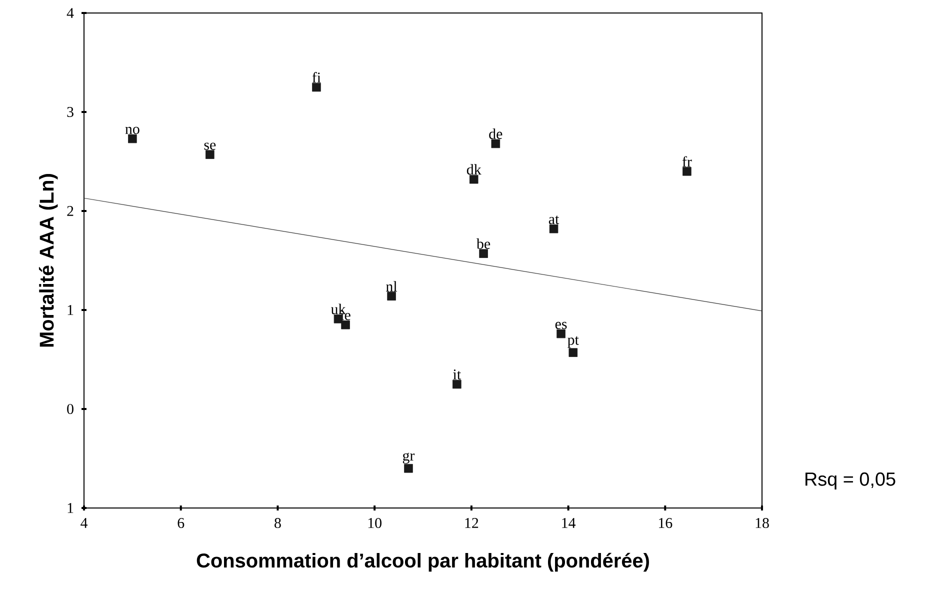  What do you see at coordinates (84, 523) in the screenshot?
I see `x-tick-label: 4` at bounding box center [84, 523].